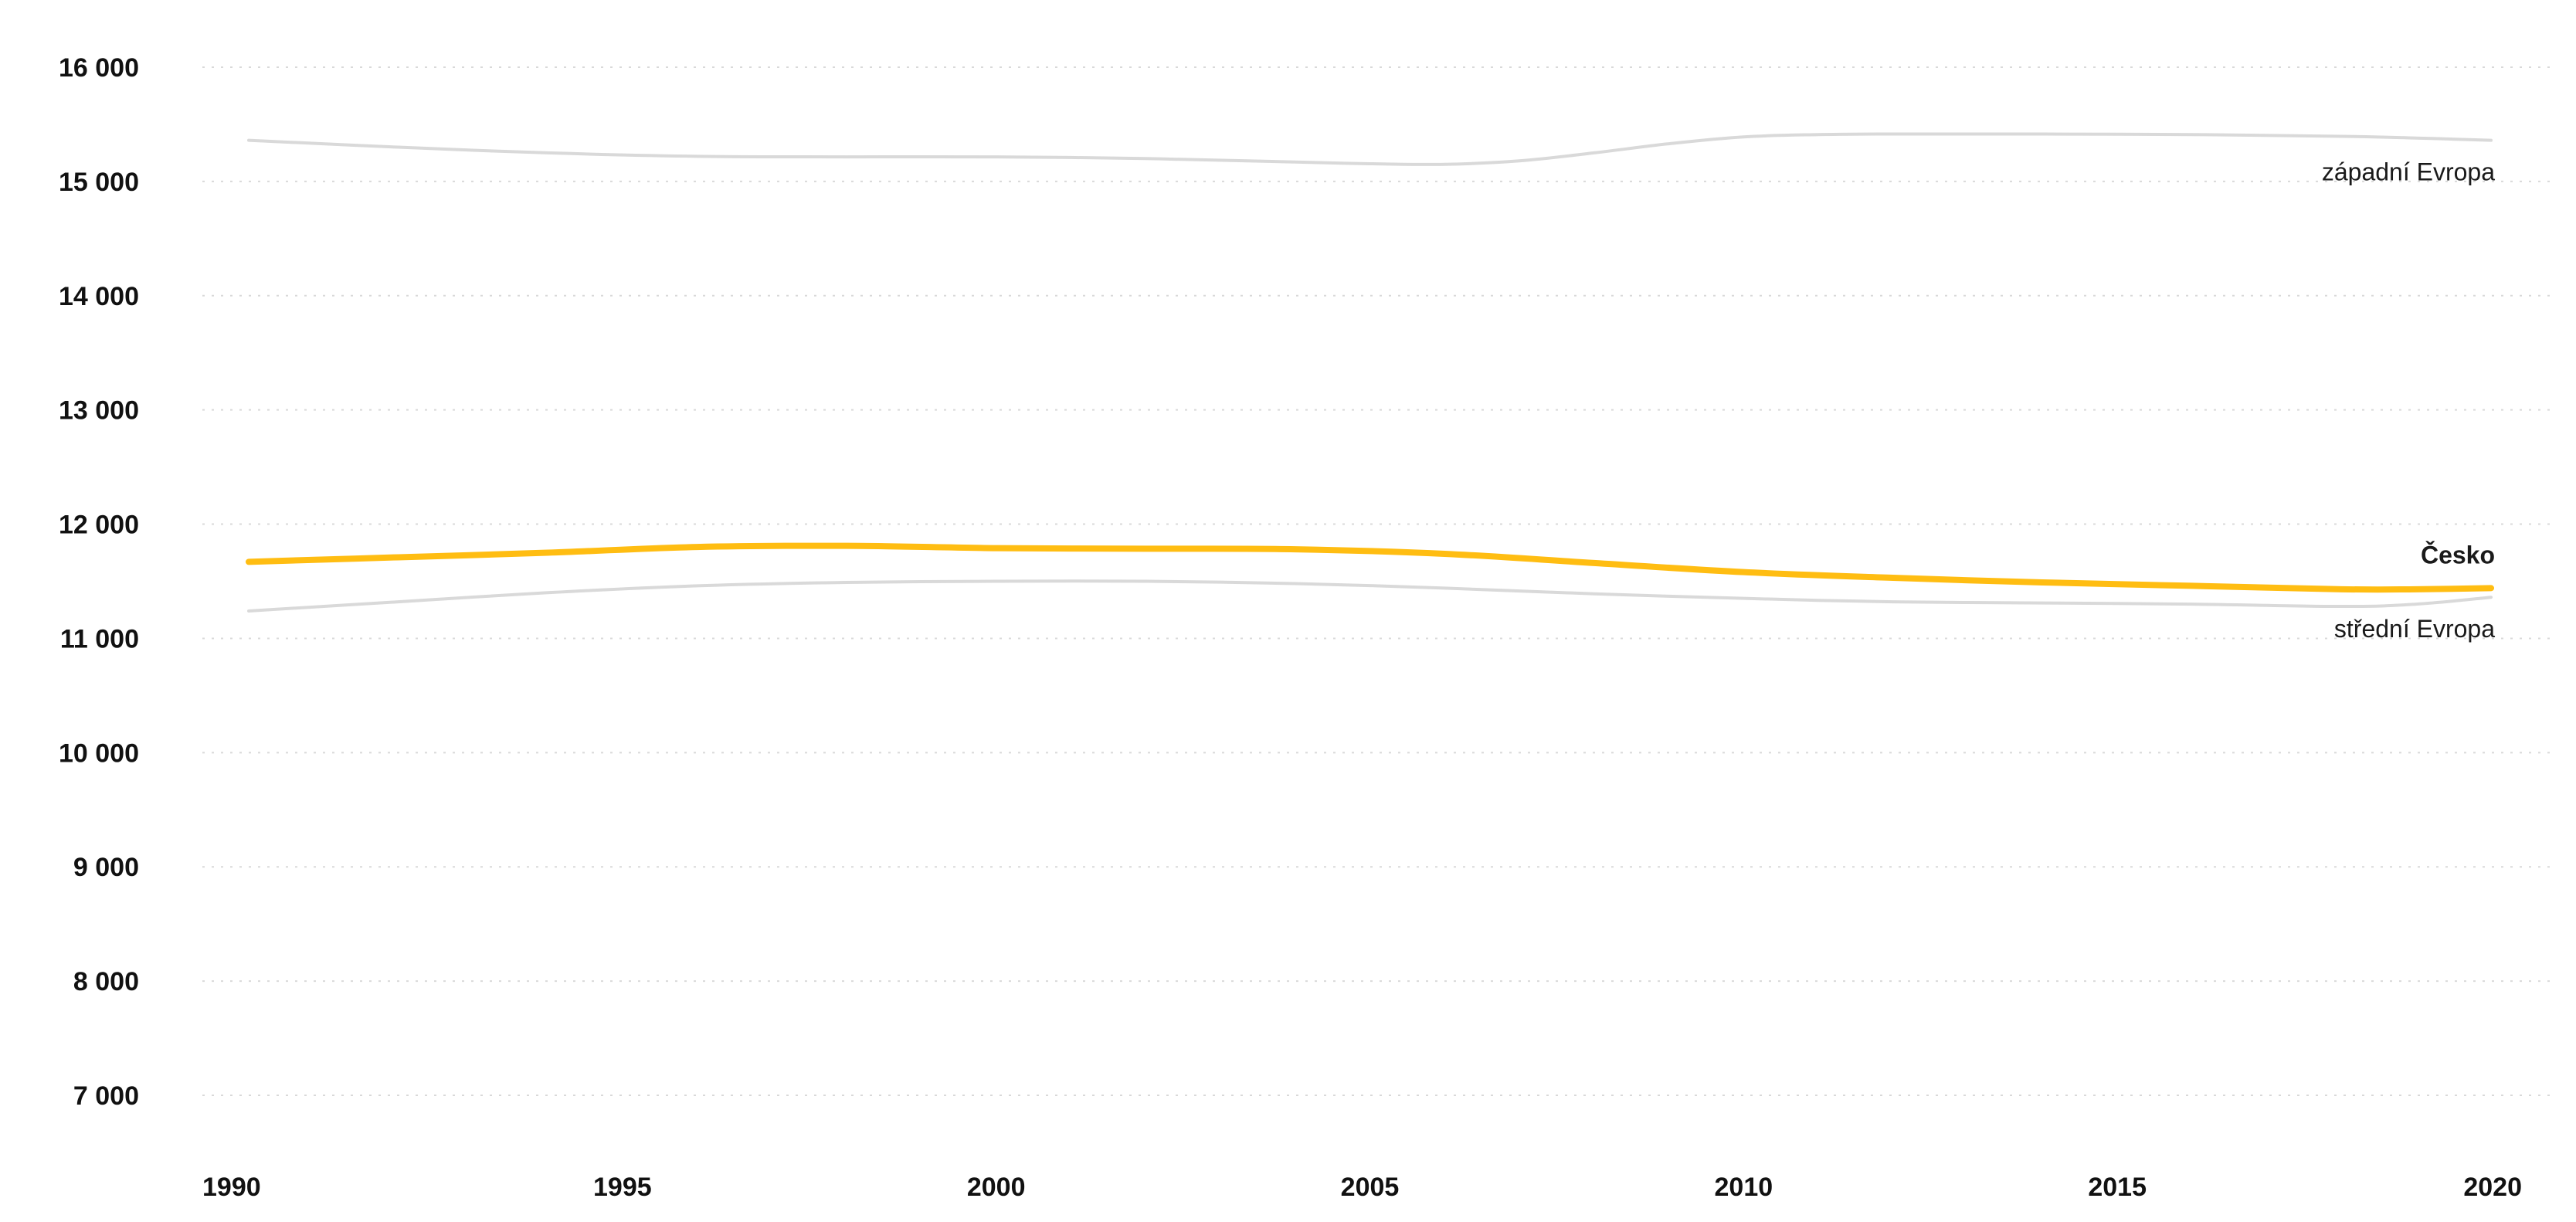 This screenshot has height=1222, width=2576. I want to click on x-tick-label: 1995, so click(622, 1187).